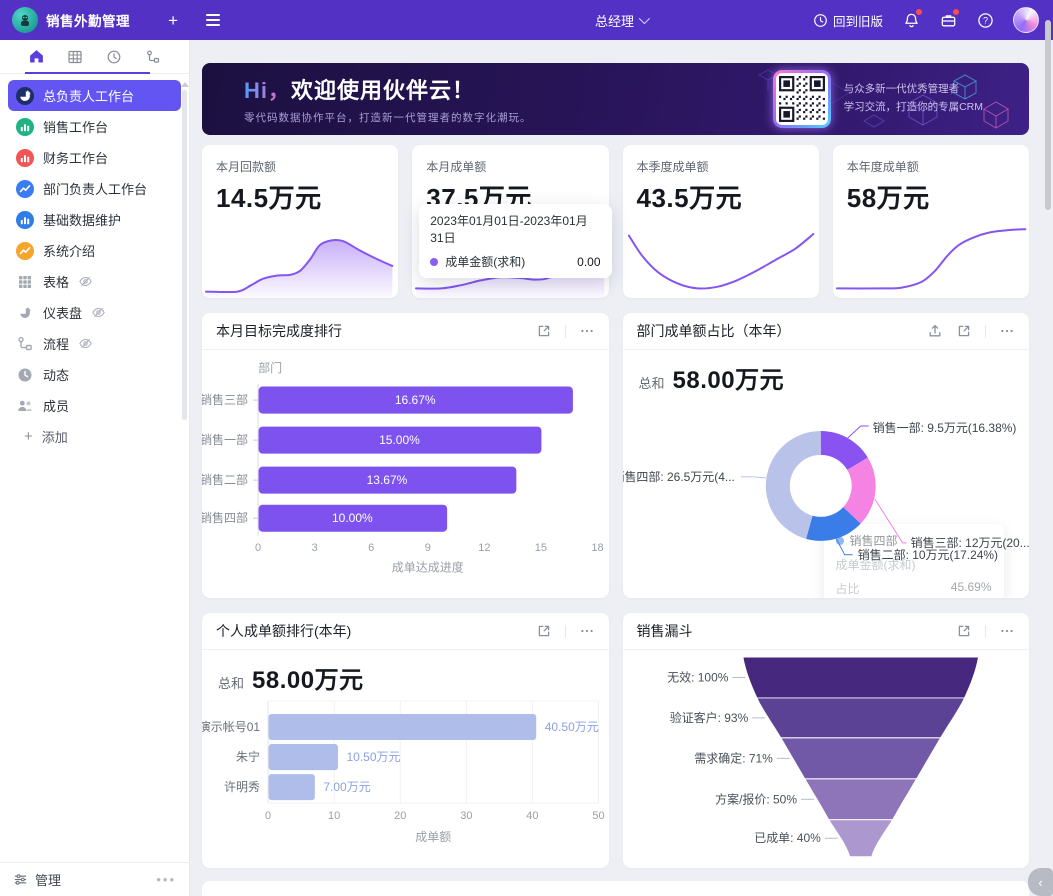 The height and width of the screenshot is (896, 1053). Describe the element at coordinates (94, 436) in the screenshot. I see `sidebar-add-button: + 添加` at that location.